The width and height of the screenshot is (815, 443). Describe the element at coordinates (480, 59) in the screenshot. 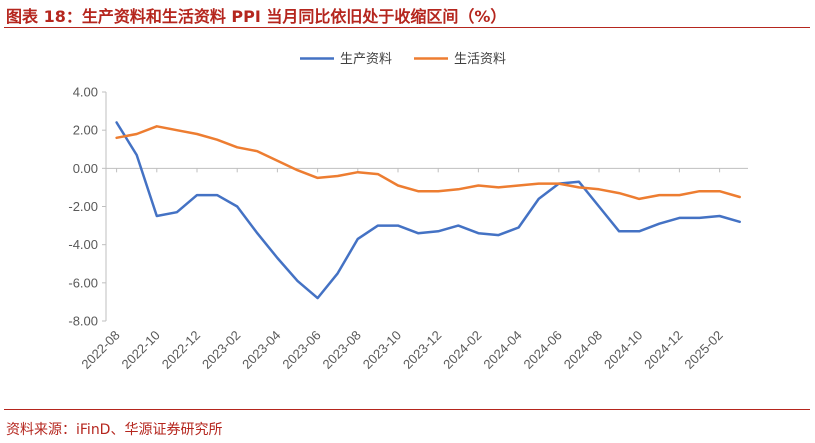

I see `legend-label-series-2: 生活资料` at that location.